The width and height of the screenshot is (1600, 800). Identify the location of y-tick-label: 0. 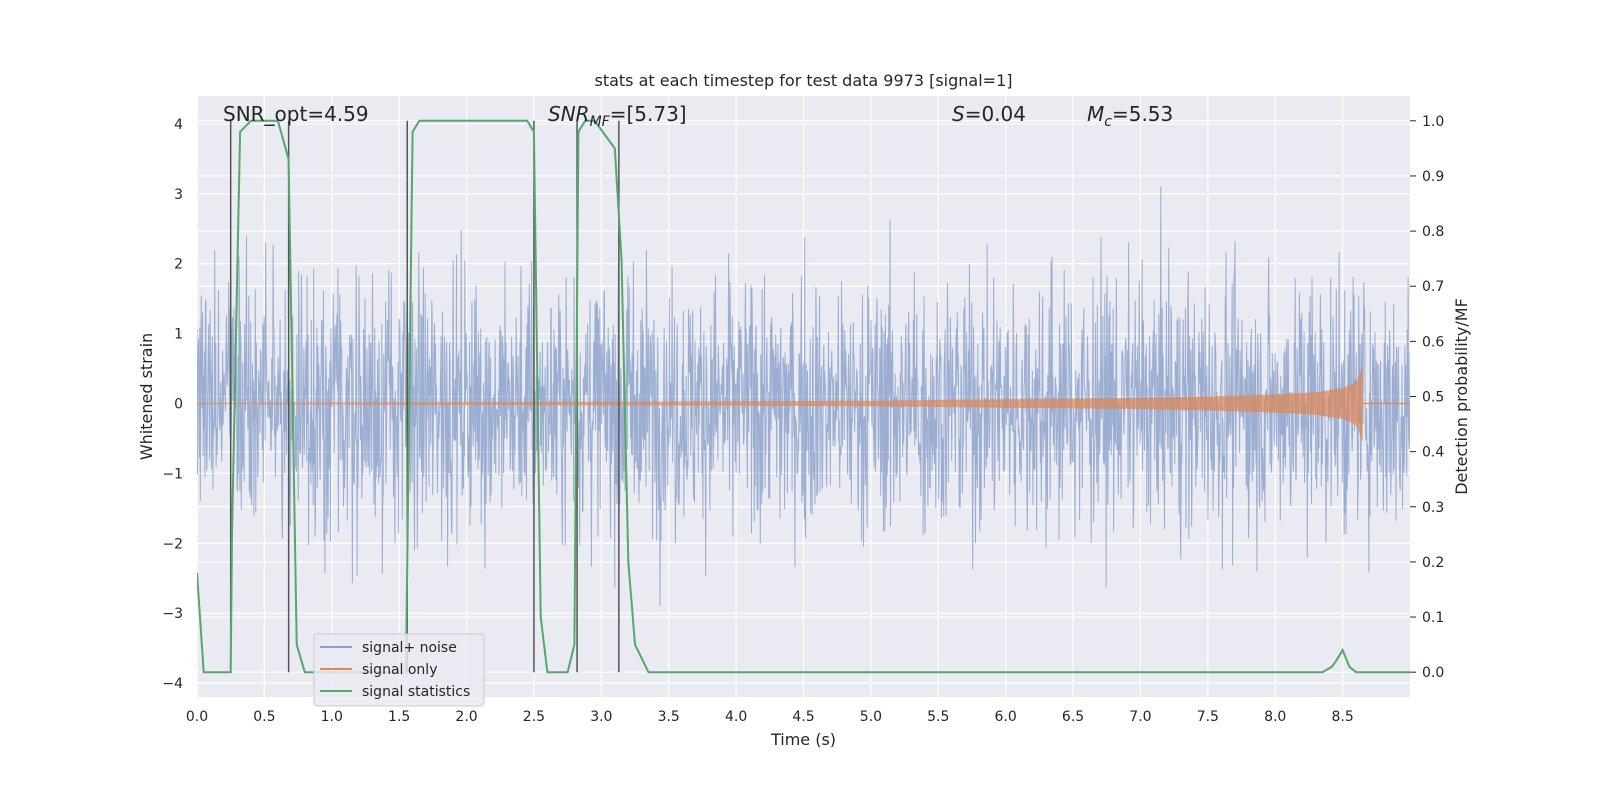
(178, 404).